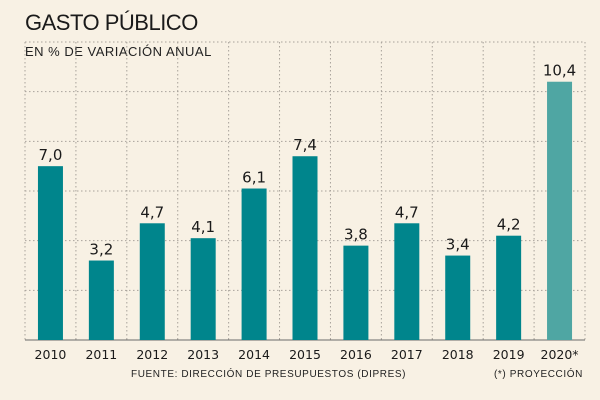 The width and height of the screenshot is (600, 400). I want to click on x-tick-label-2016: 2016, so click(356, 354).